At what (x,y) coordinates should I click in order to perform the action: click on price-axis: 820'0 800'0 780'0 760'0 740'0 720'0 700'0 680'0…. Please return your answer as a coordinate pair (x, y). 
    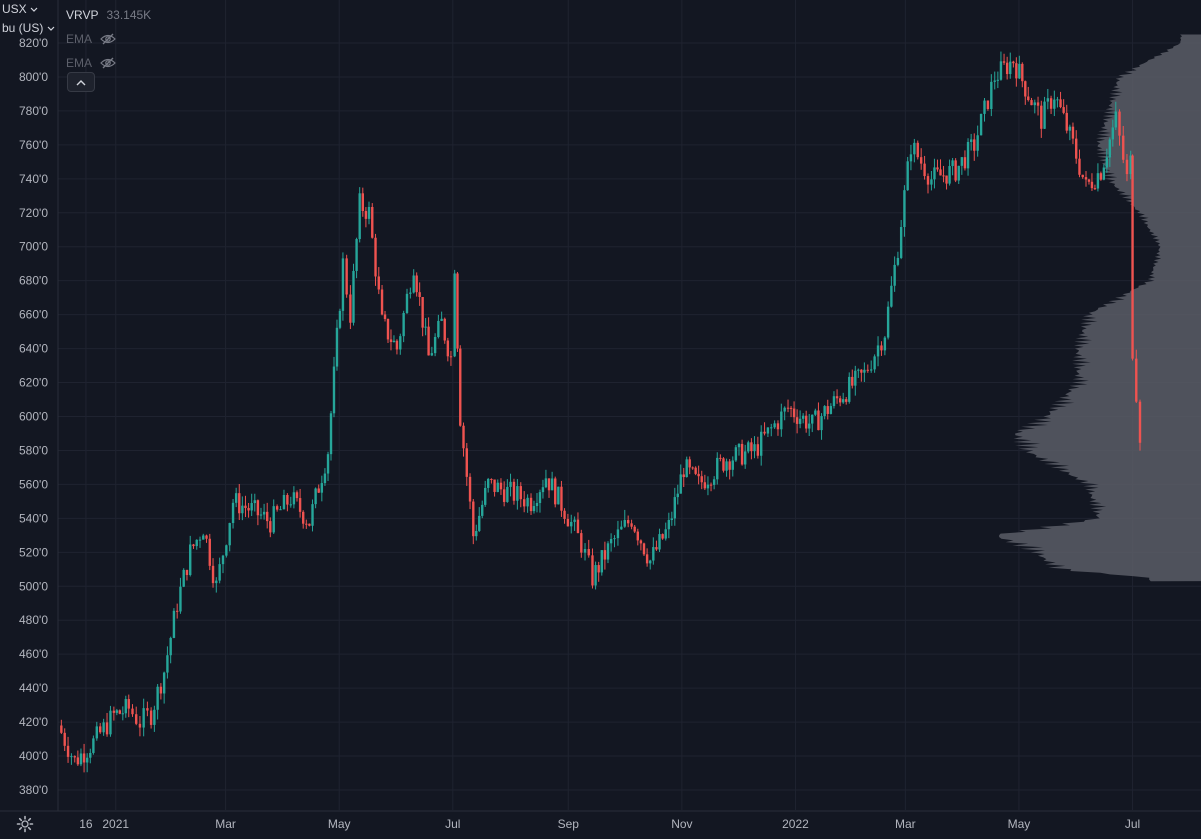
    Looking at the image, I should click on (39, 405).